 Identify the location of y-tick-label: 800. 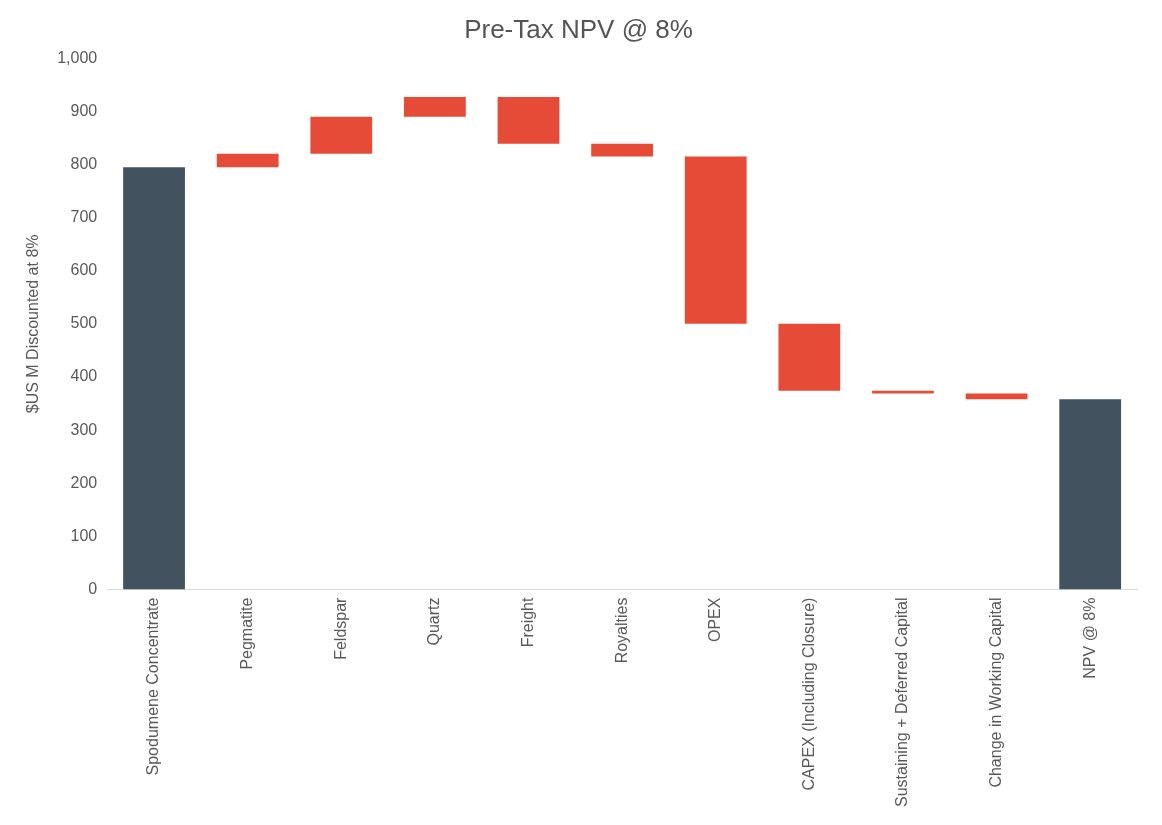
(84, 163).